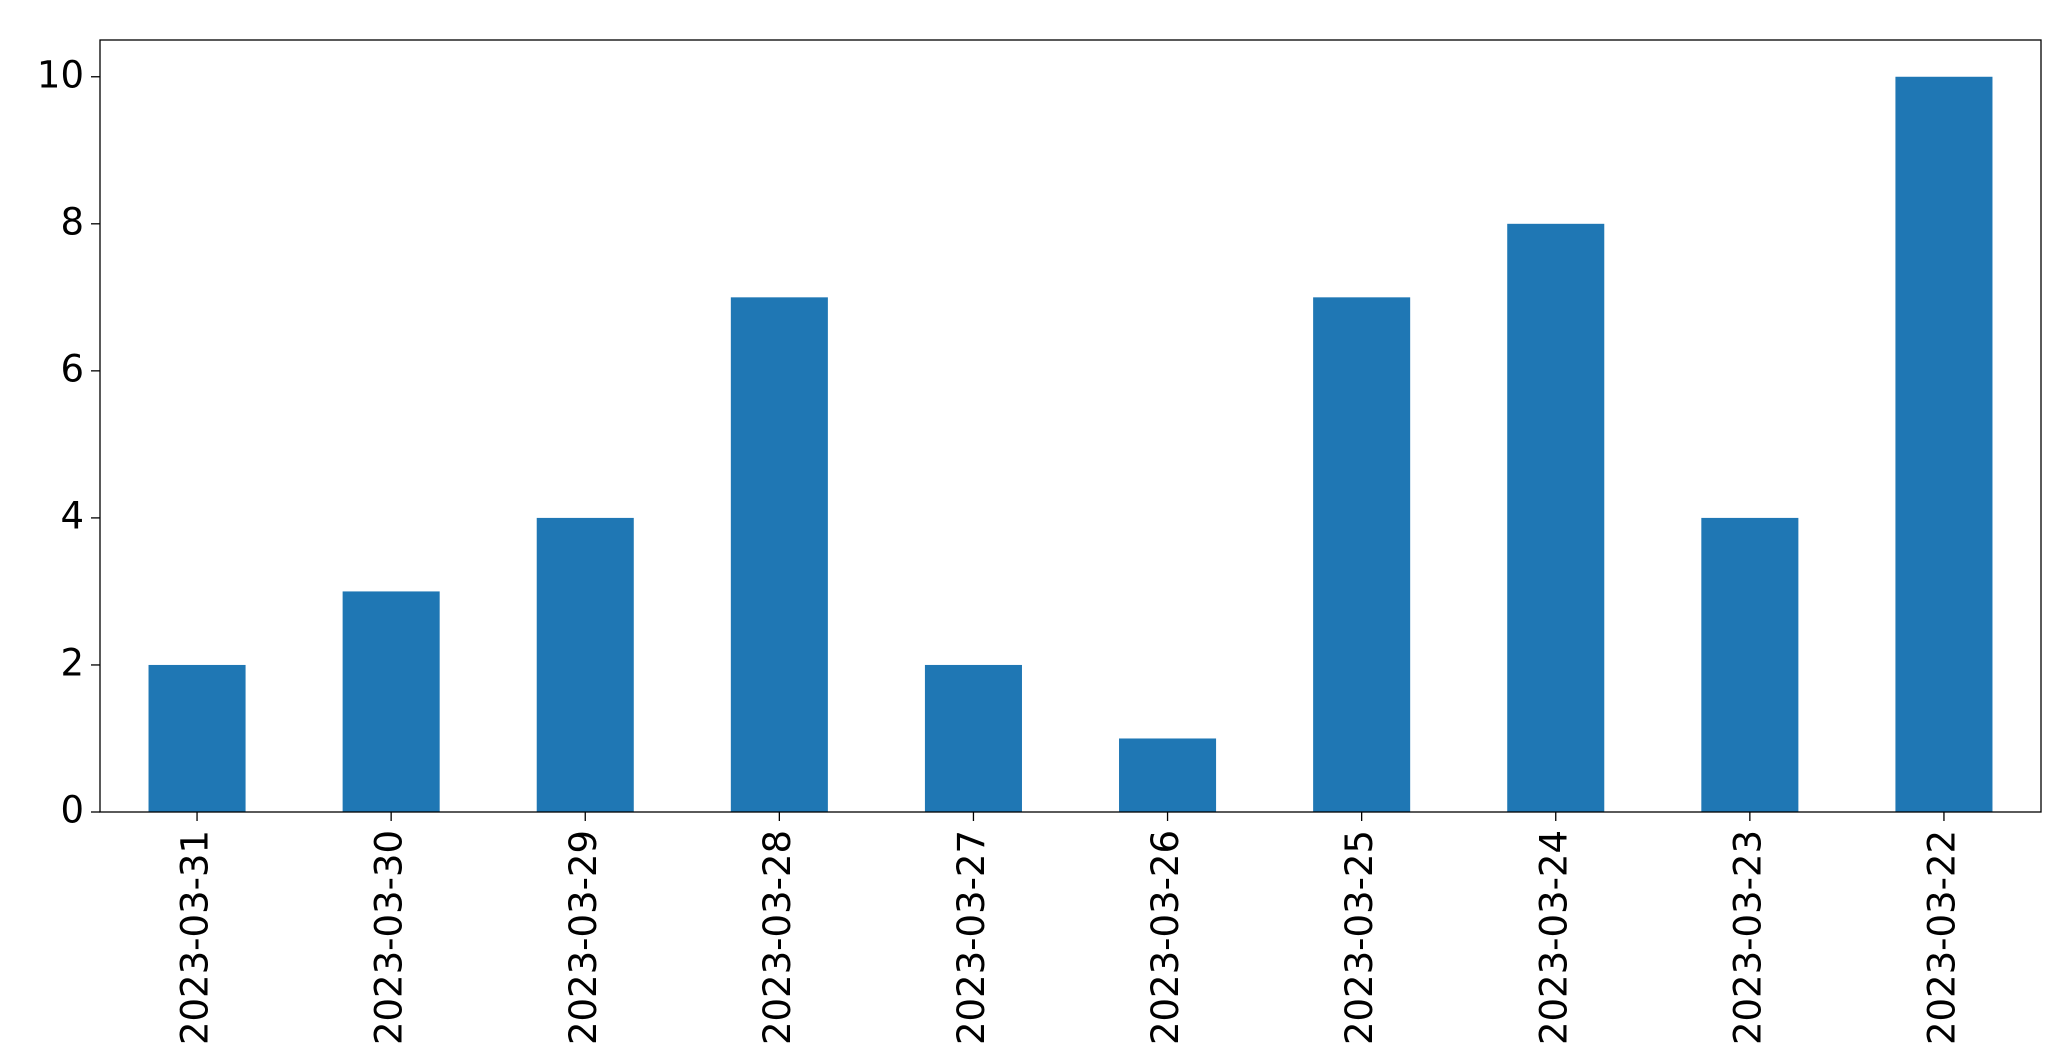  Describe the element at coordinates (1553, 937) in the screenshot. I see `x-tick-label: 2023-03-24` at that location.